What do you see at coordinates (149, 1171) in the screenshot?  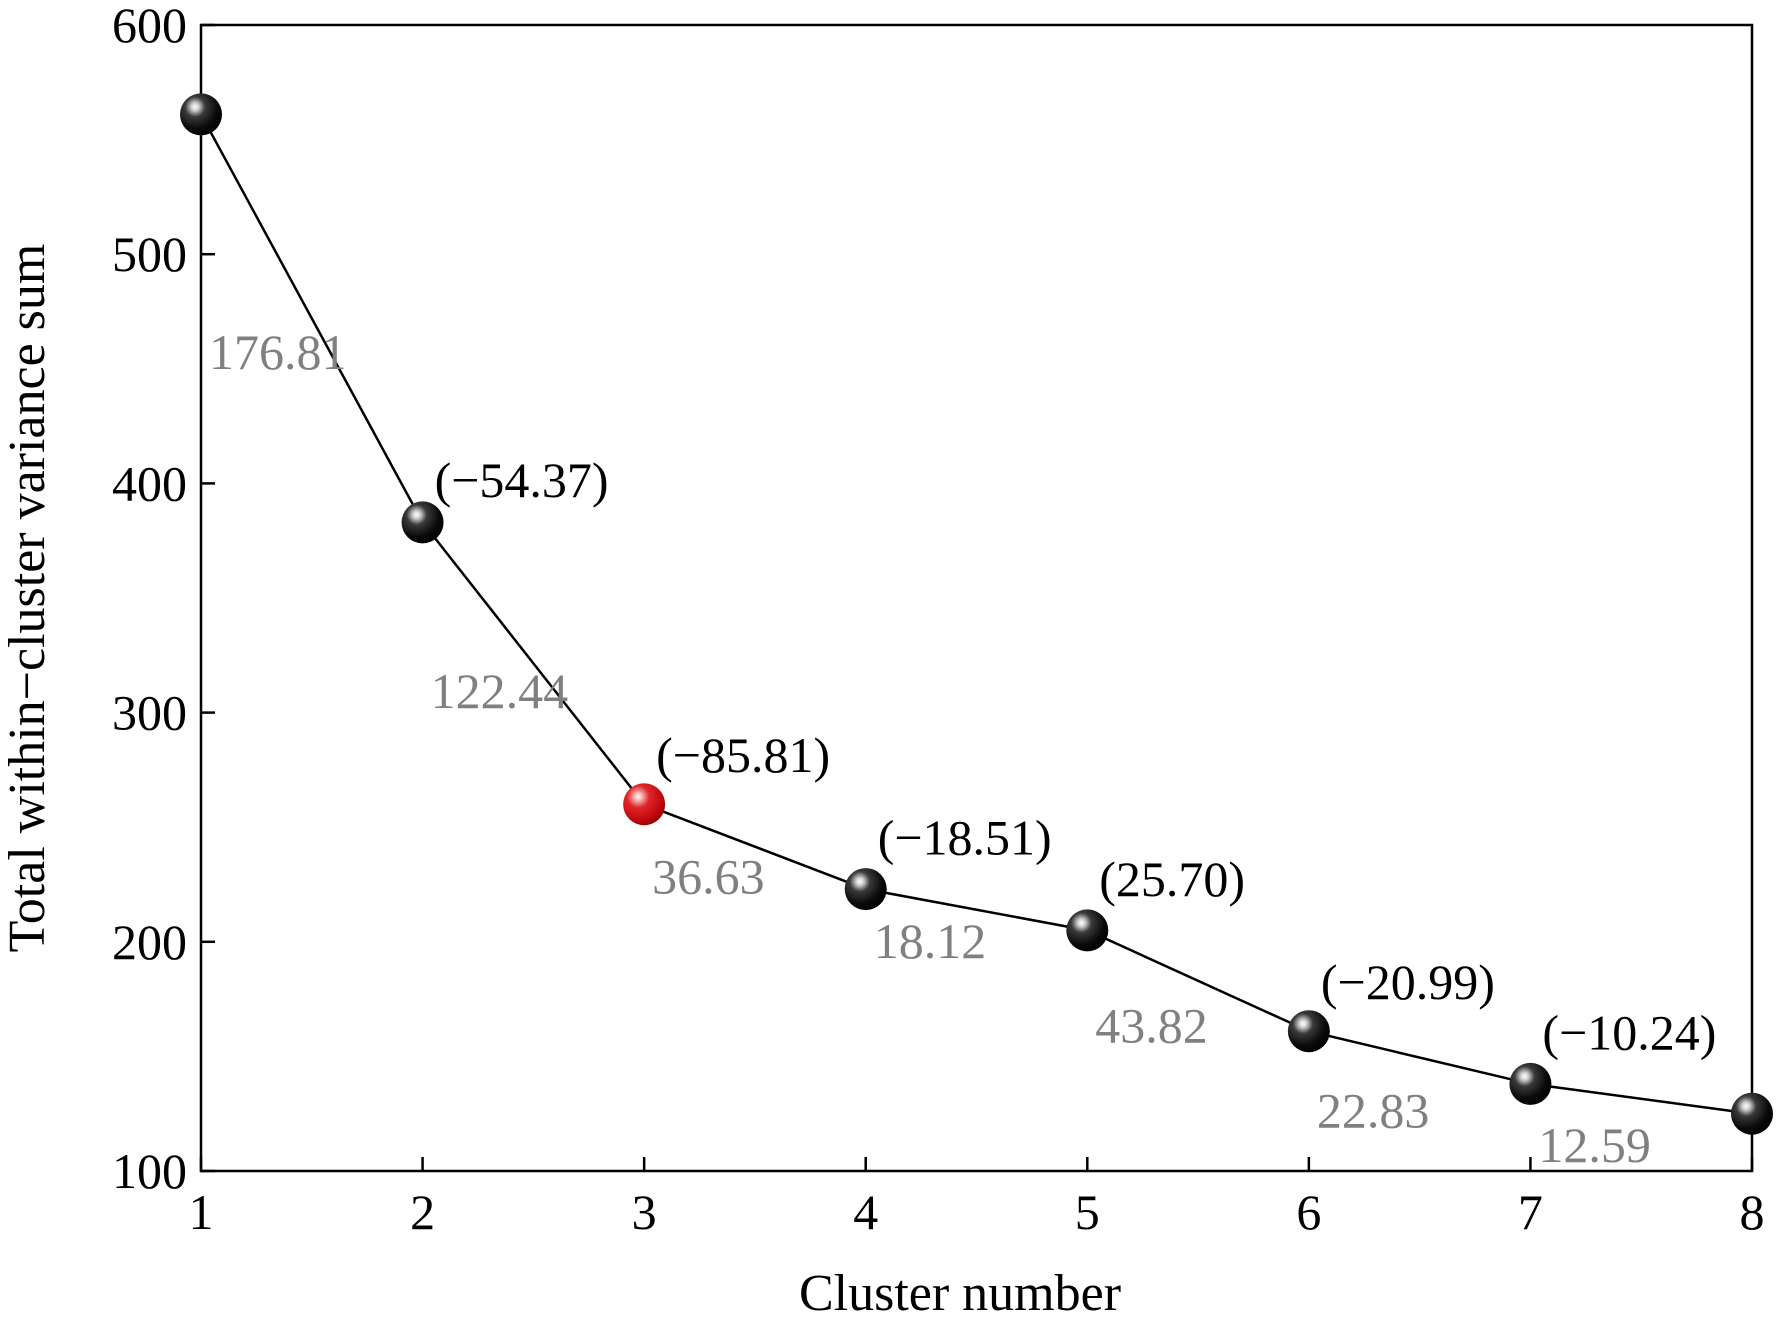 I see `y-tick-label: 100` at bounding box center [149, 1171].